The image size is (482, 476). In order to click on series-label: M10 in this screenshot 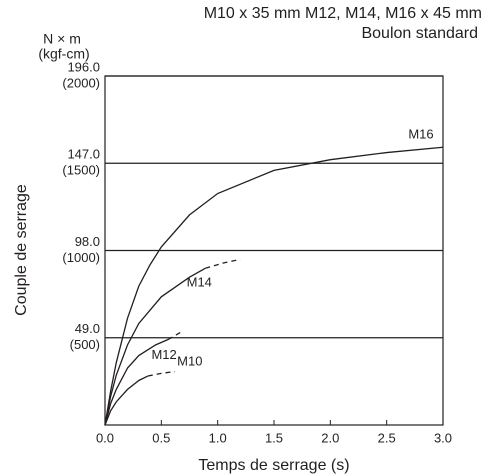, I will do `click(189, 360)`.